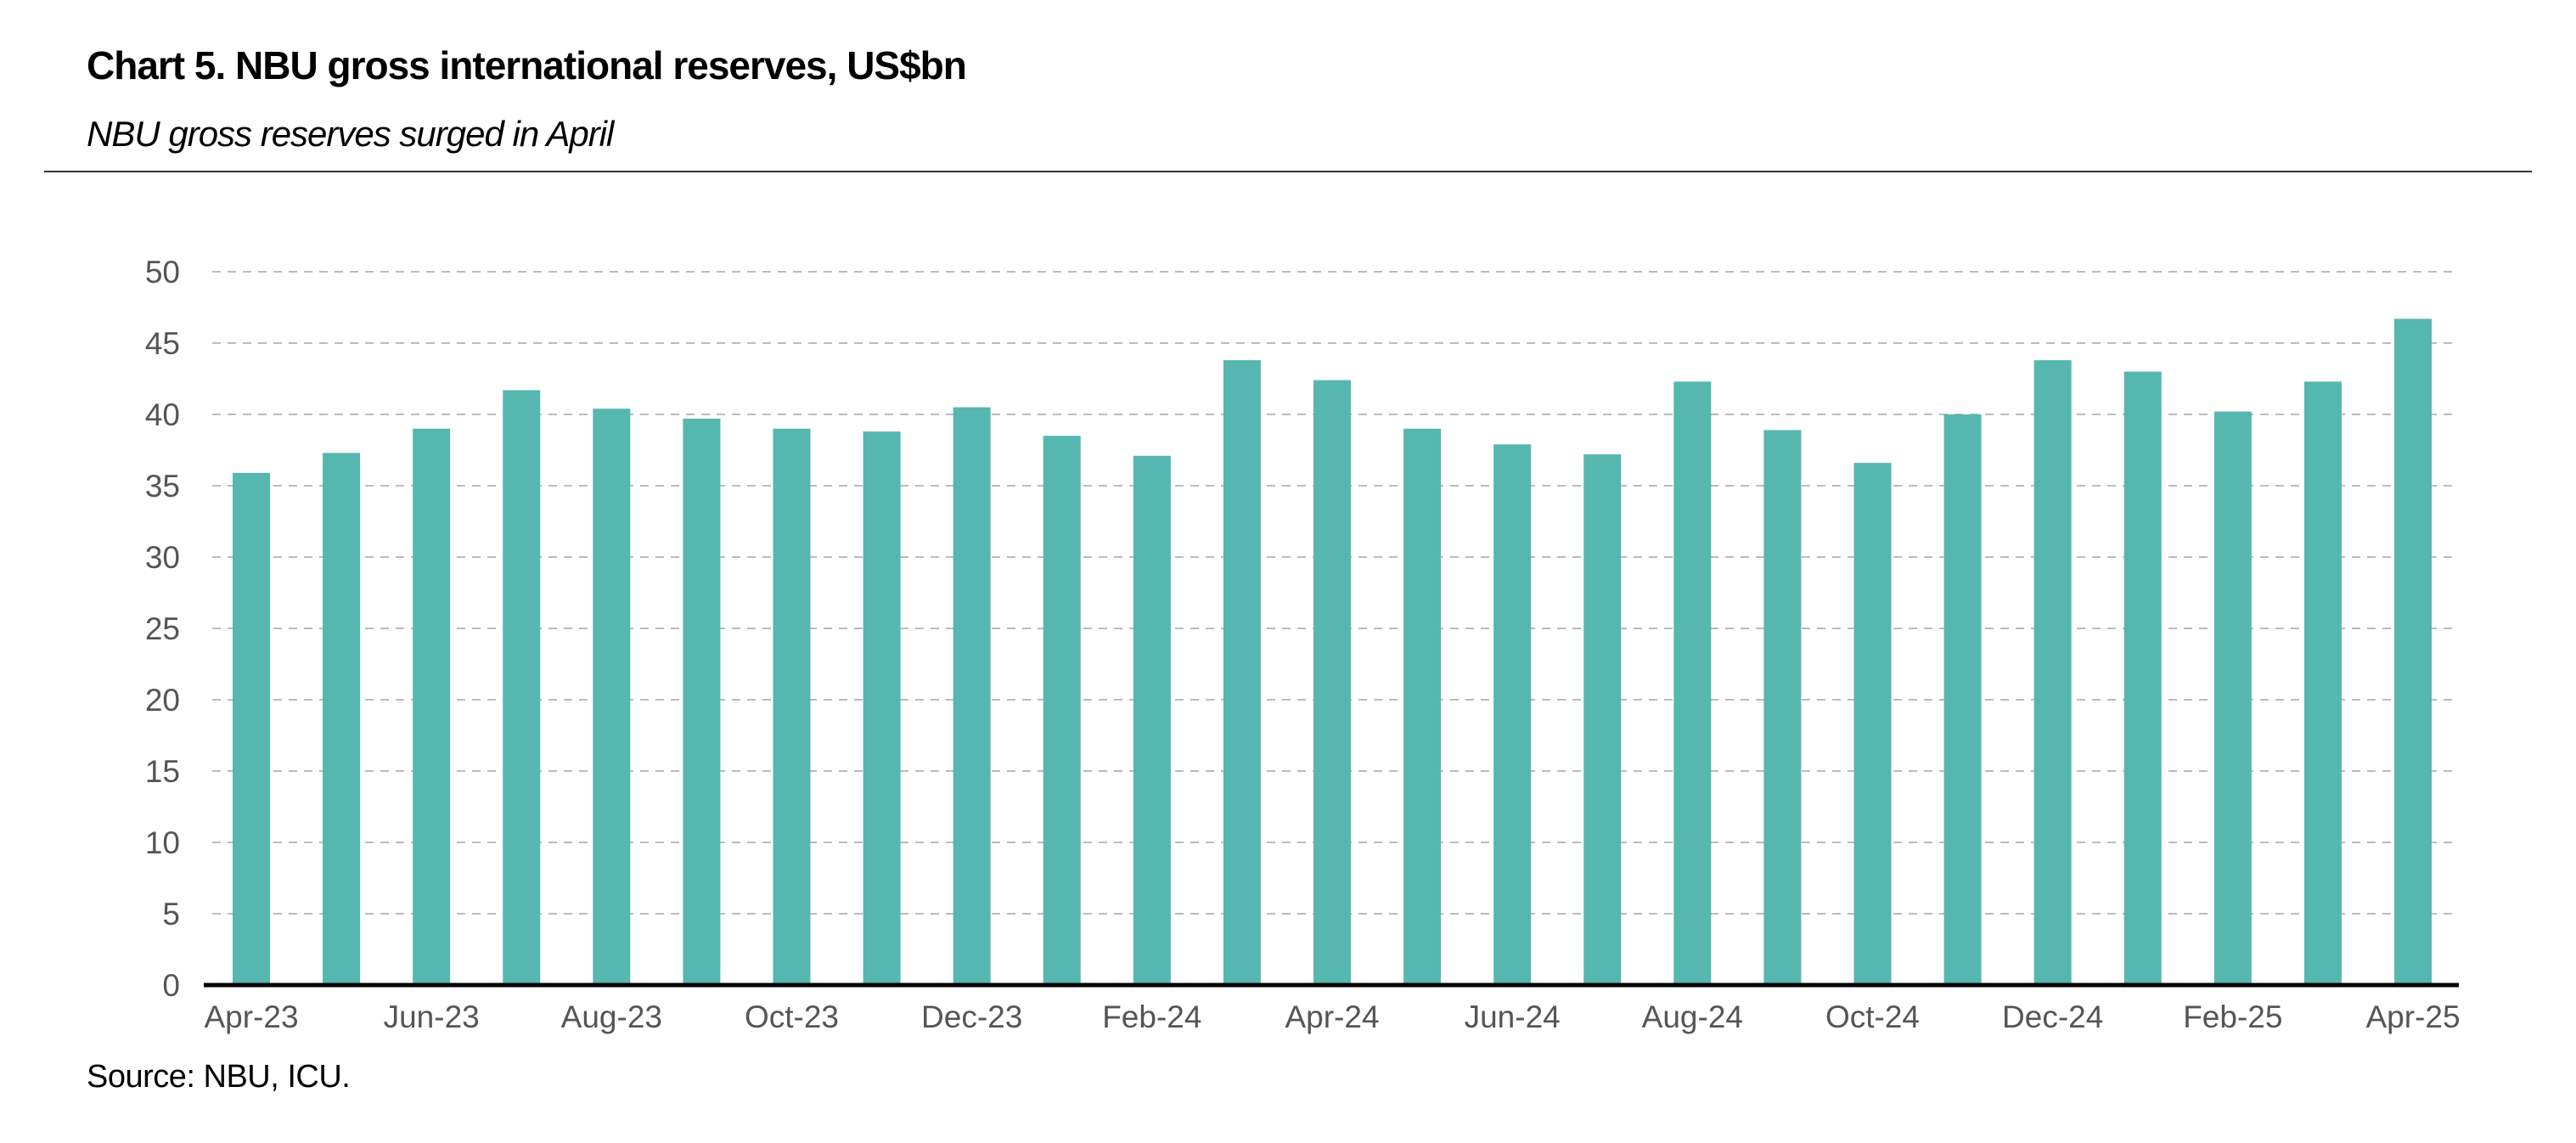 The height and width of the screenshot is (1143, 2576). Describe the element at coordinates (611, 1016) in the screenshot. I see `x-tick-label: Aug-23` at that location.